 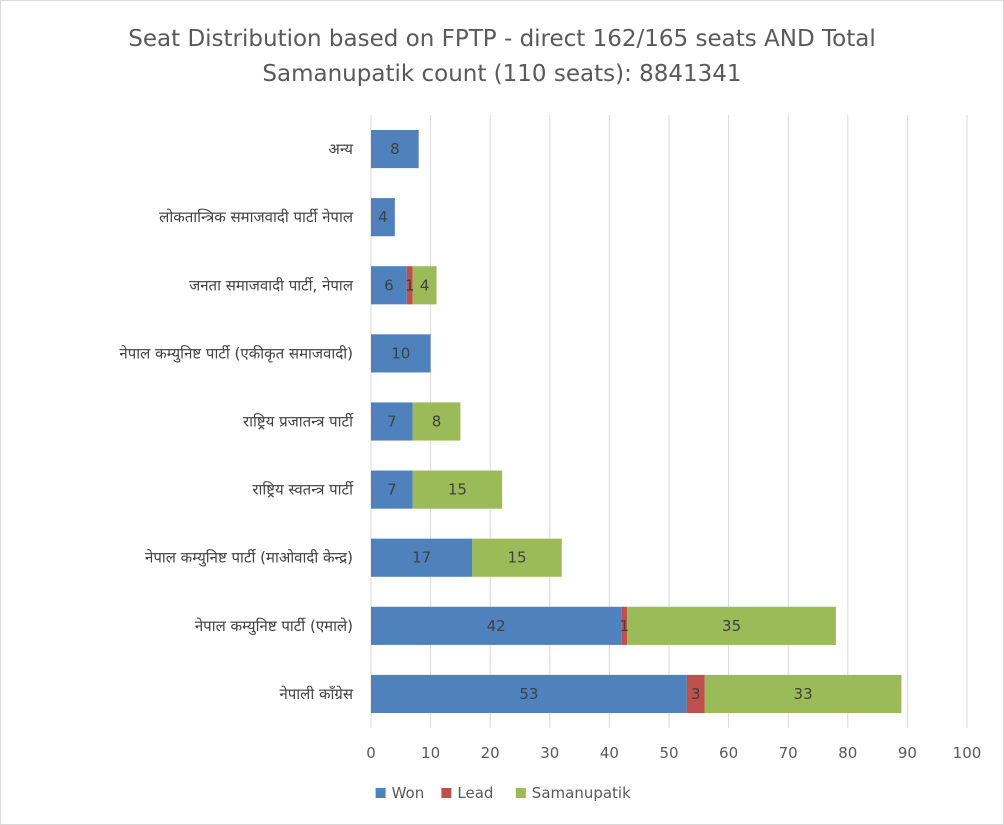 I want to click on legend-swatch-won, so click(x=380, y=793).